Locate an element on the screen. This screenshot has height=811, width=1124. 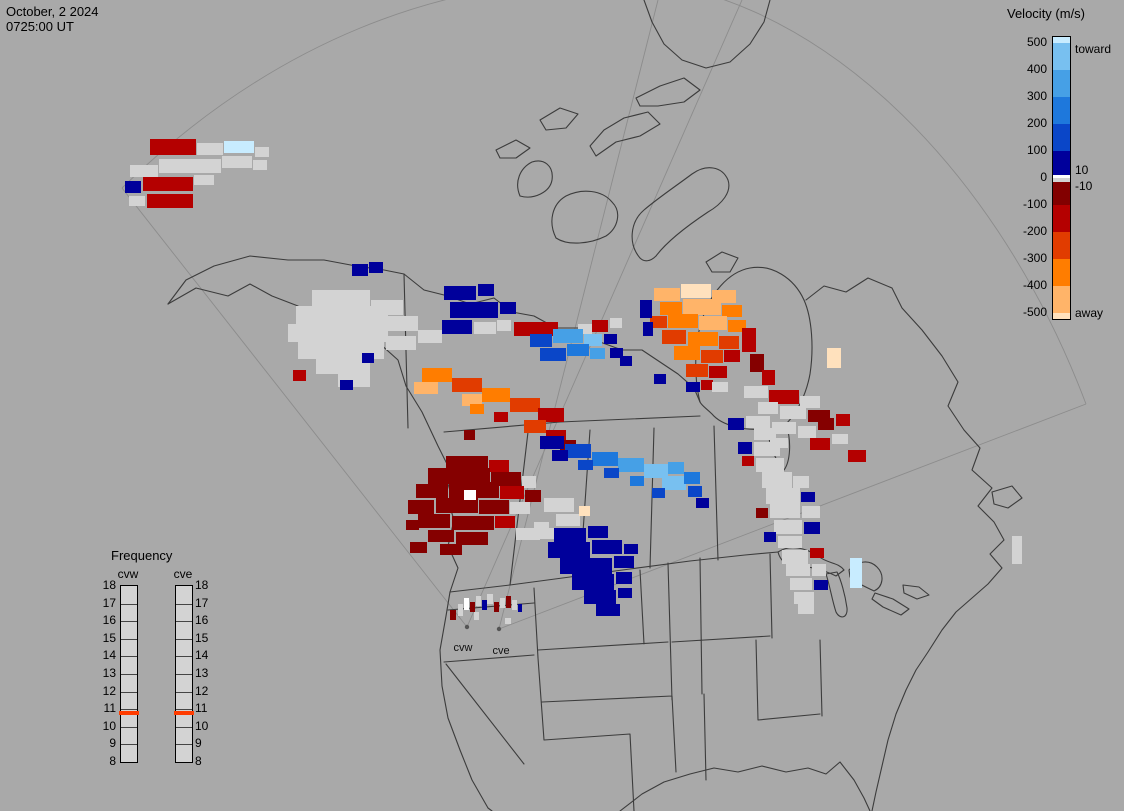
velocity-tick-label: -500 is located at coordinates (1034, 312).